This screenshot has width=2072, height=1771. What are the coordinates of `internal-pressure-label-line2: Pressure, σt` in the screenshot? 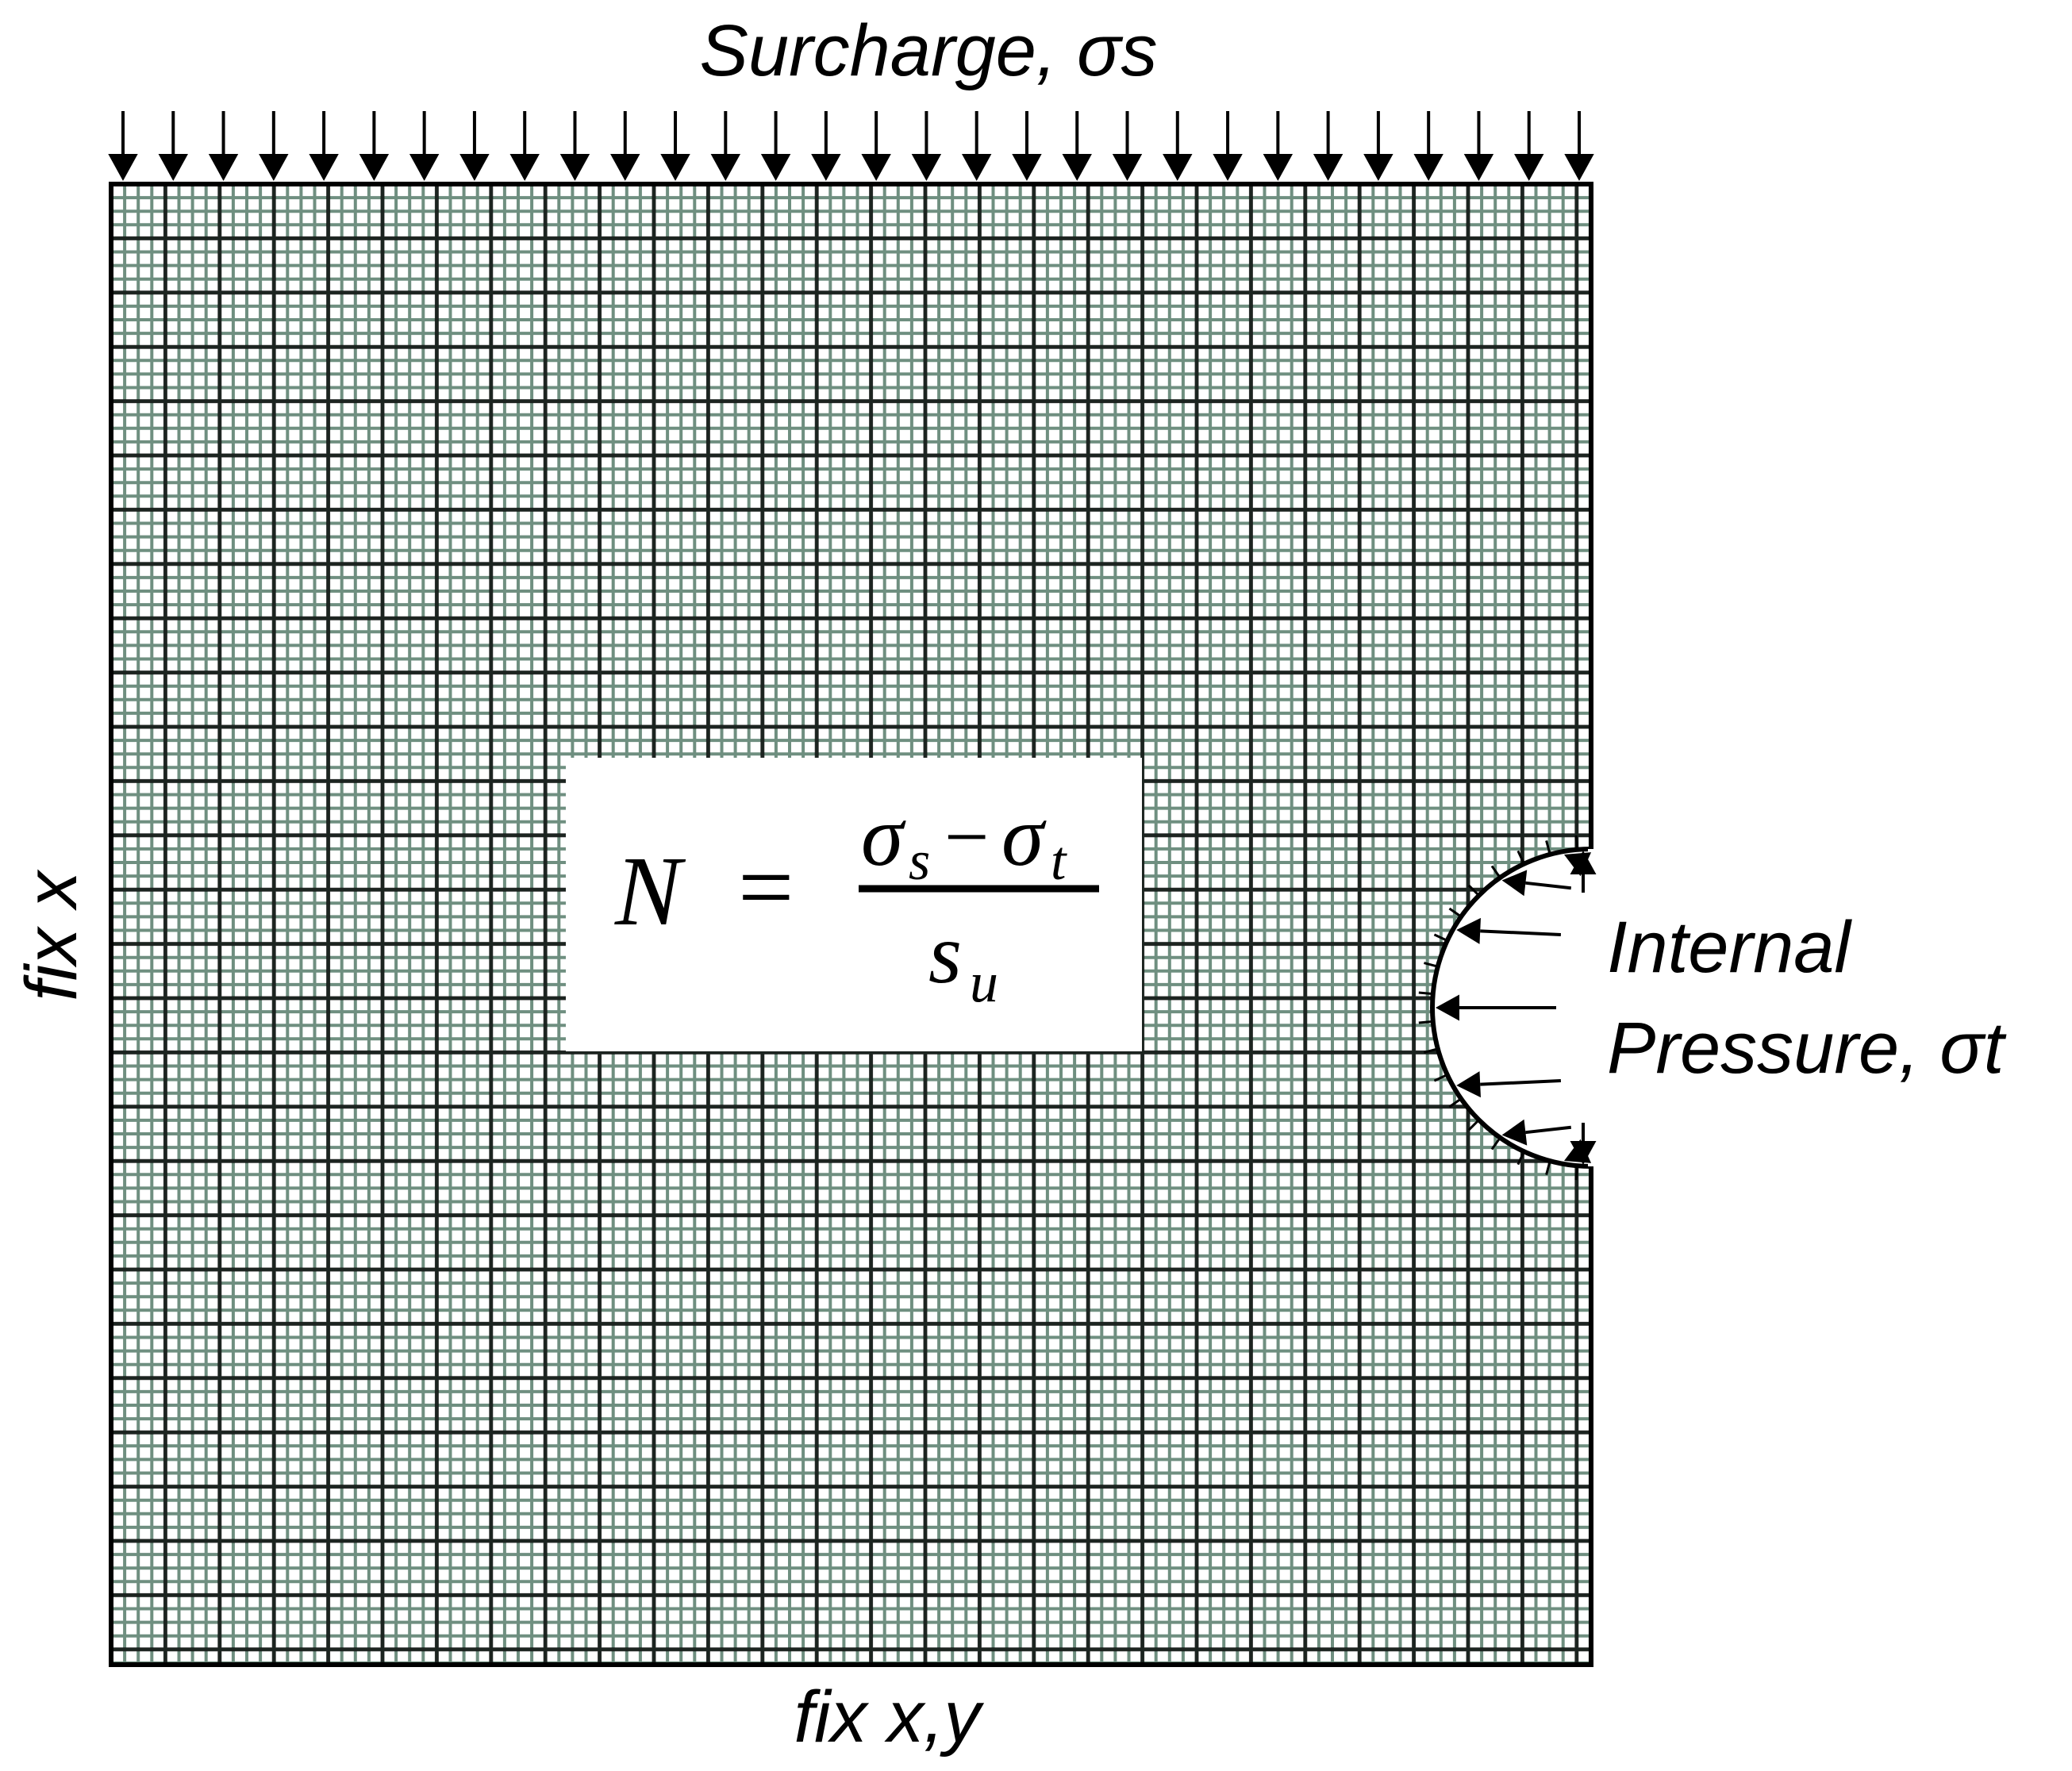 It's located at (1807, 1048).